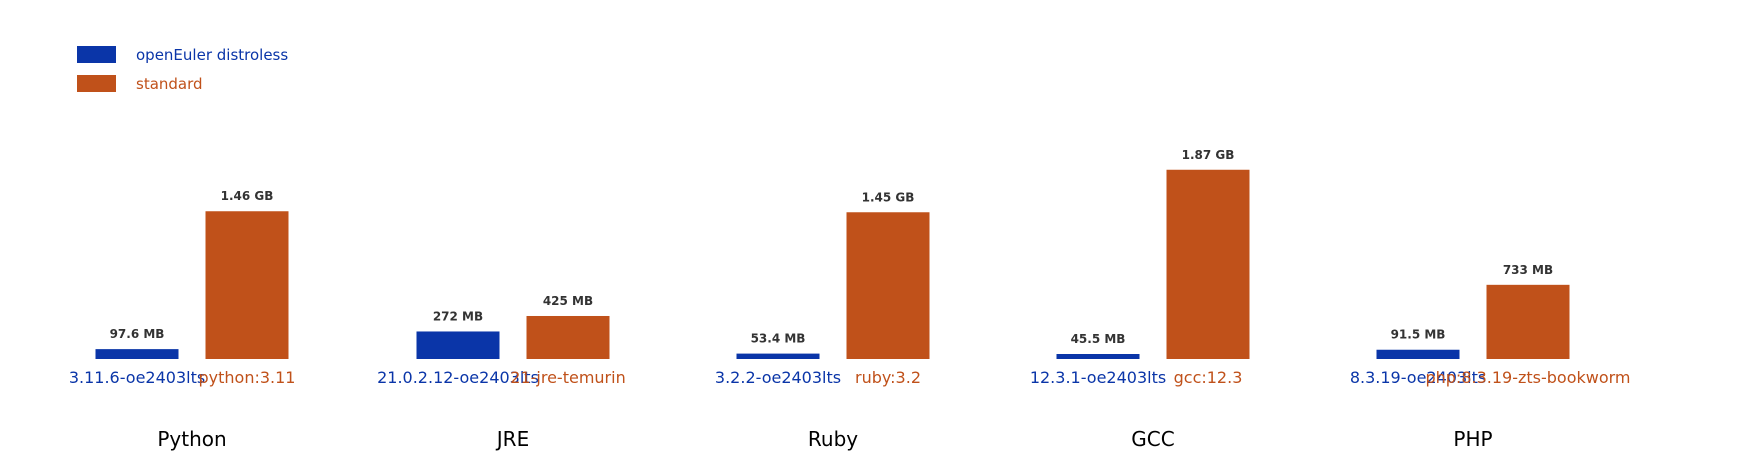  Describe the element at coordinates (778, 339) in the screenshot. I see `value-label-ruby-distroless: 53.4 MB` at that location.